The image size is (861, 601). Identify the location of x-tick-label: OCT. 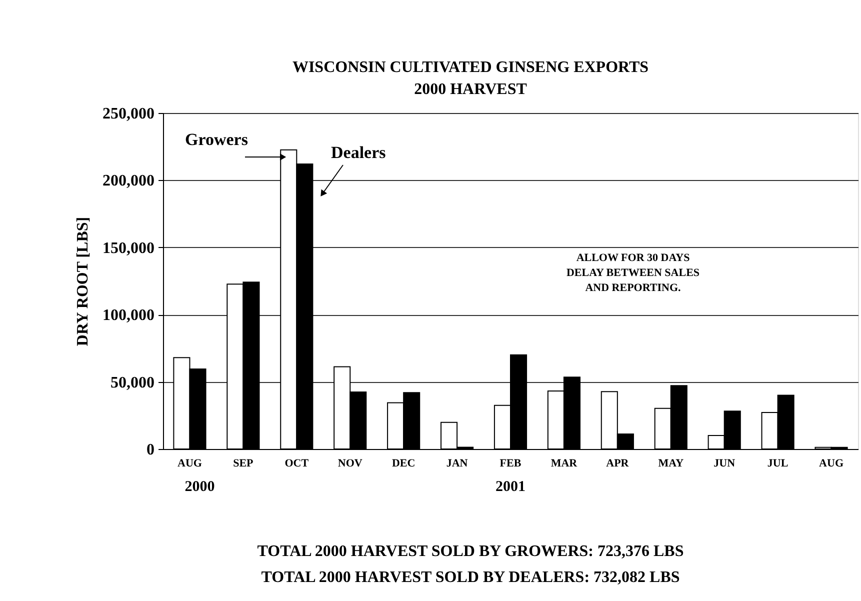
(297, 464).